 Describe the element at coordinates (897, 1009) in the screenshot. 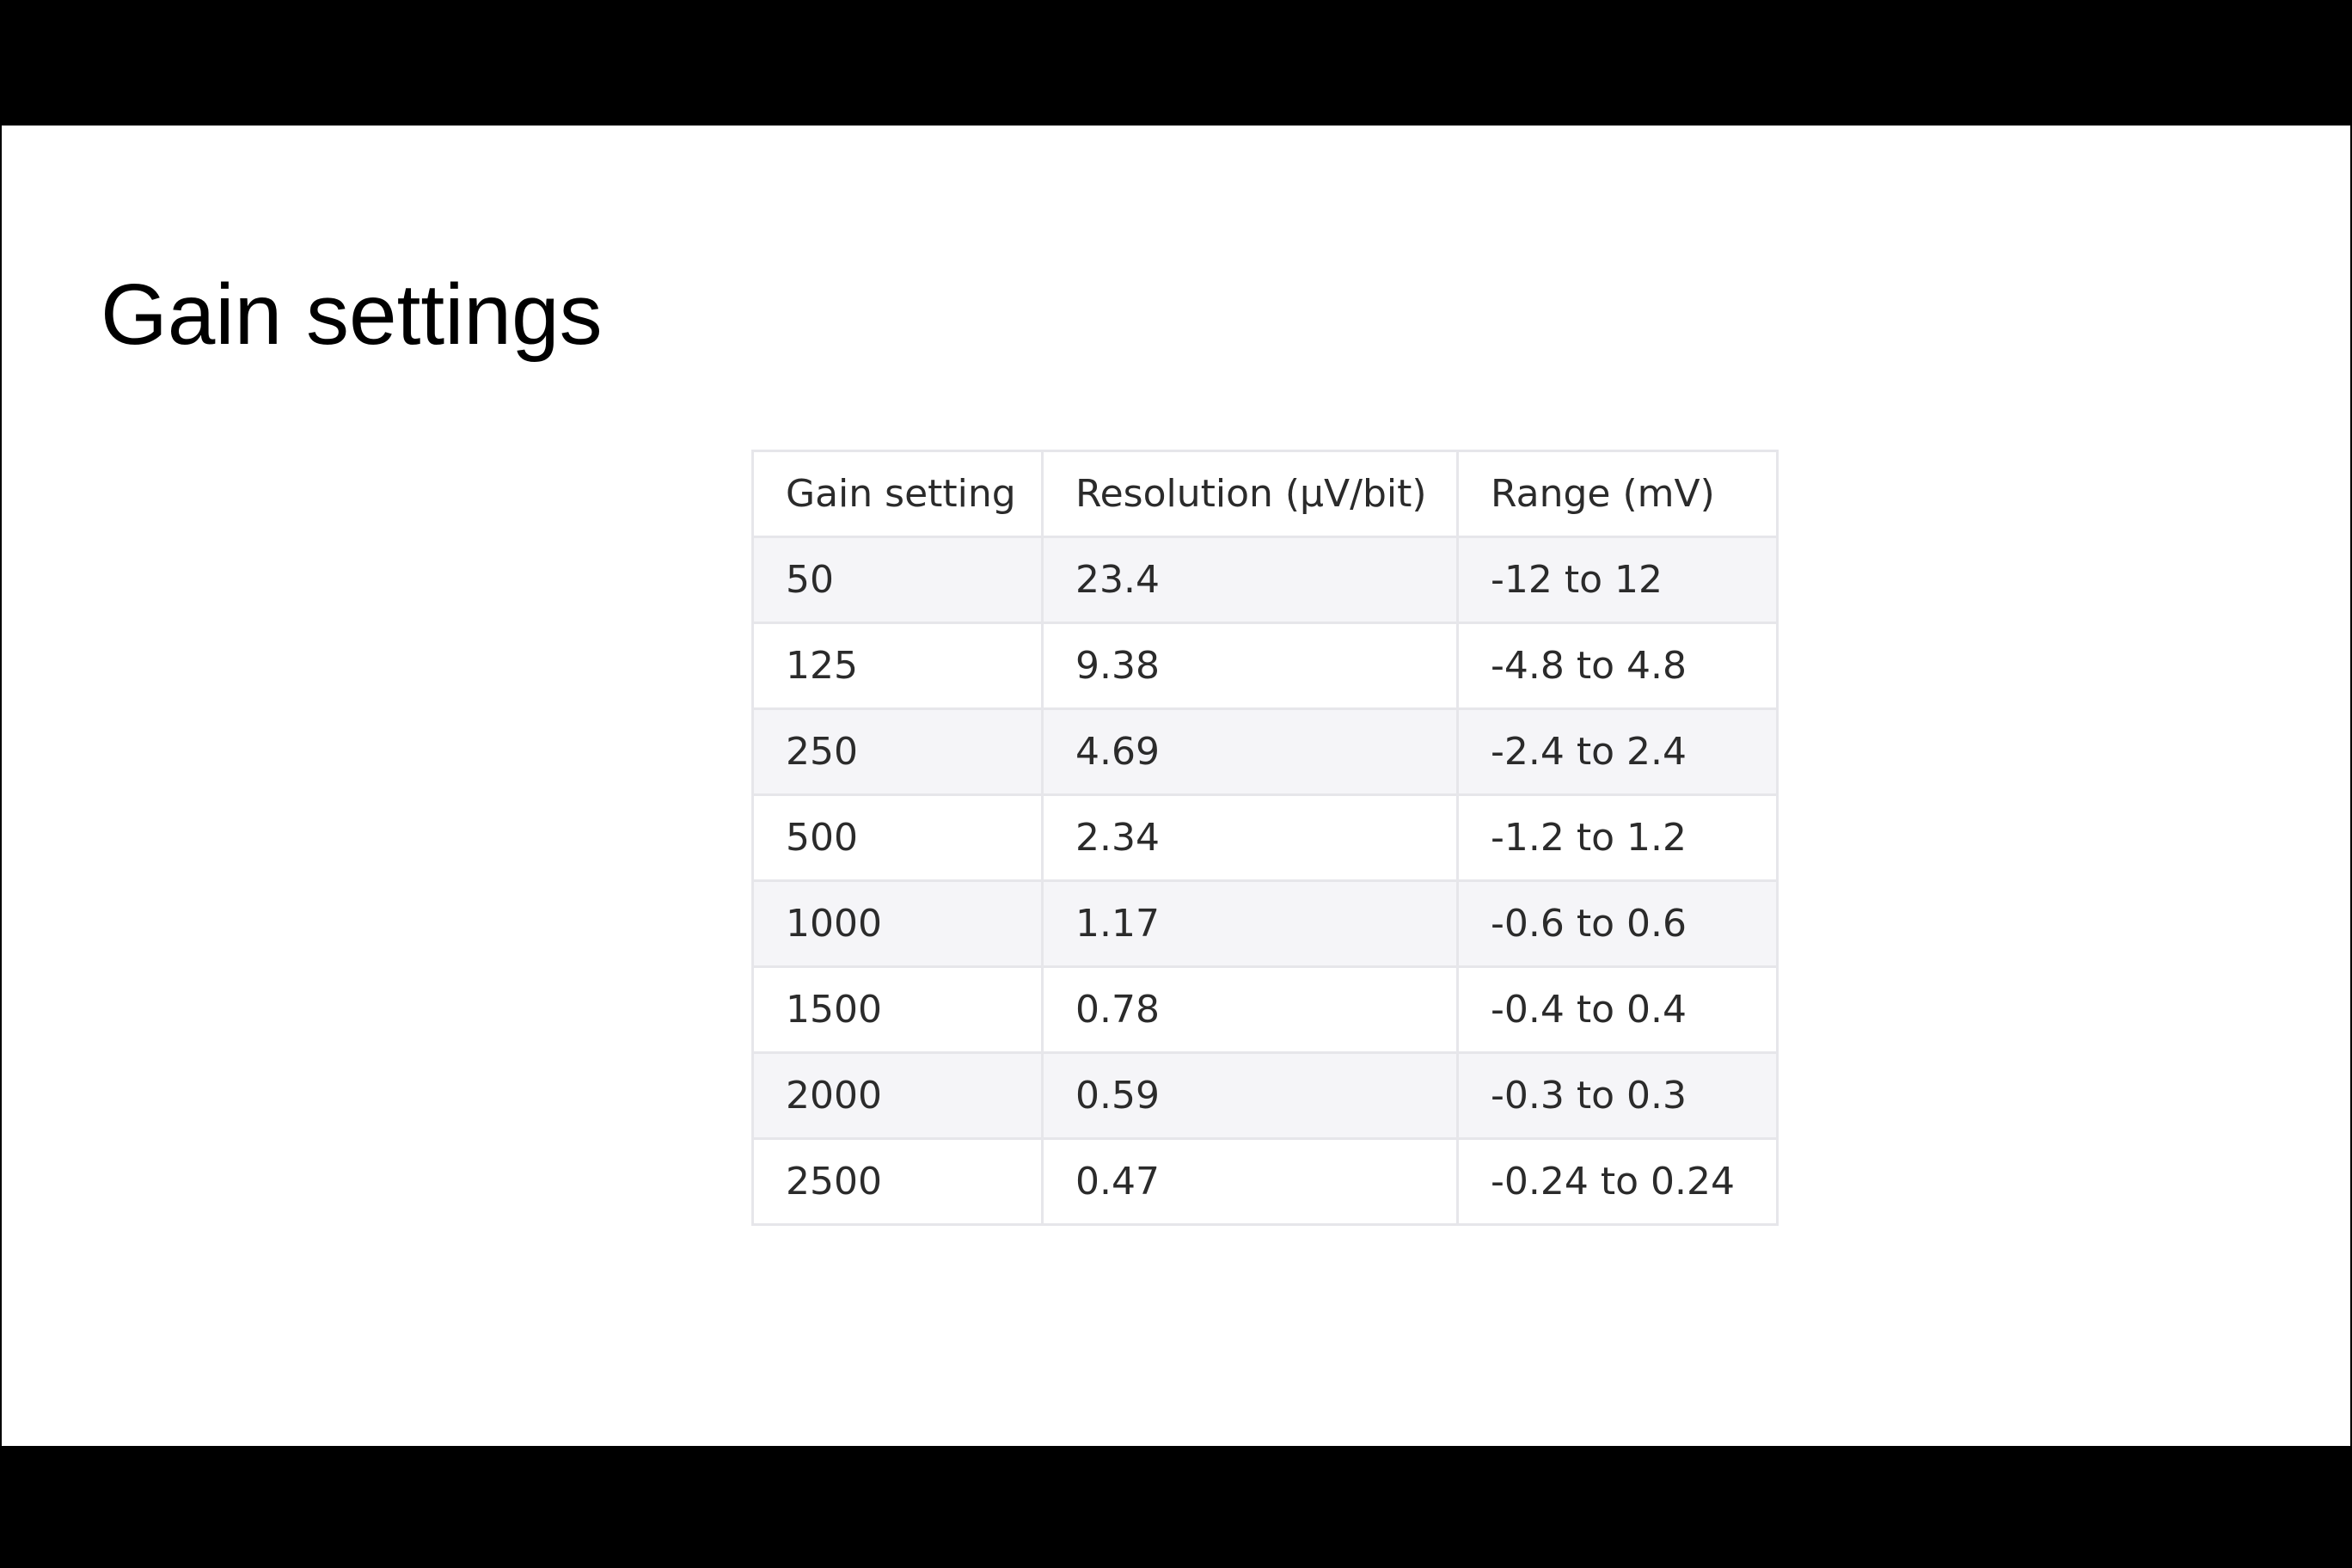

I see `cell-gain: 1500` at that location.